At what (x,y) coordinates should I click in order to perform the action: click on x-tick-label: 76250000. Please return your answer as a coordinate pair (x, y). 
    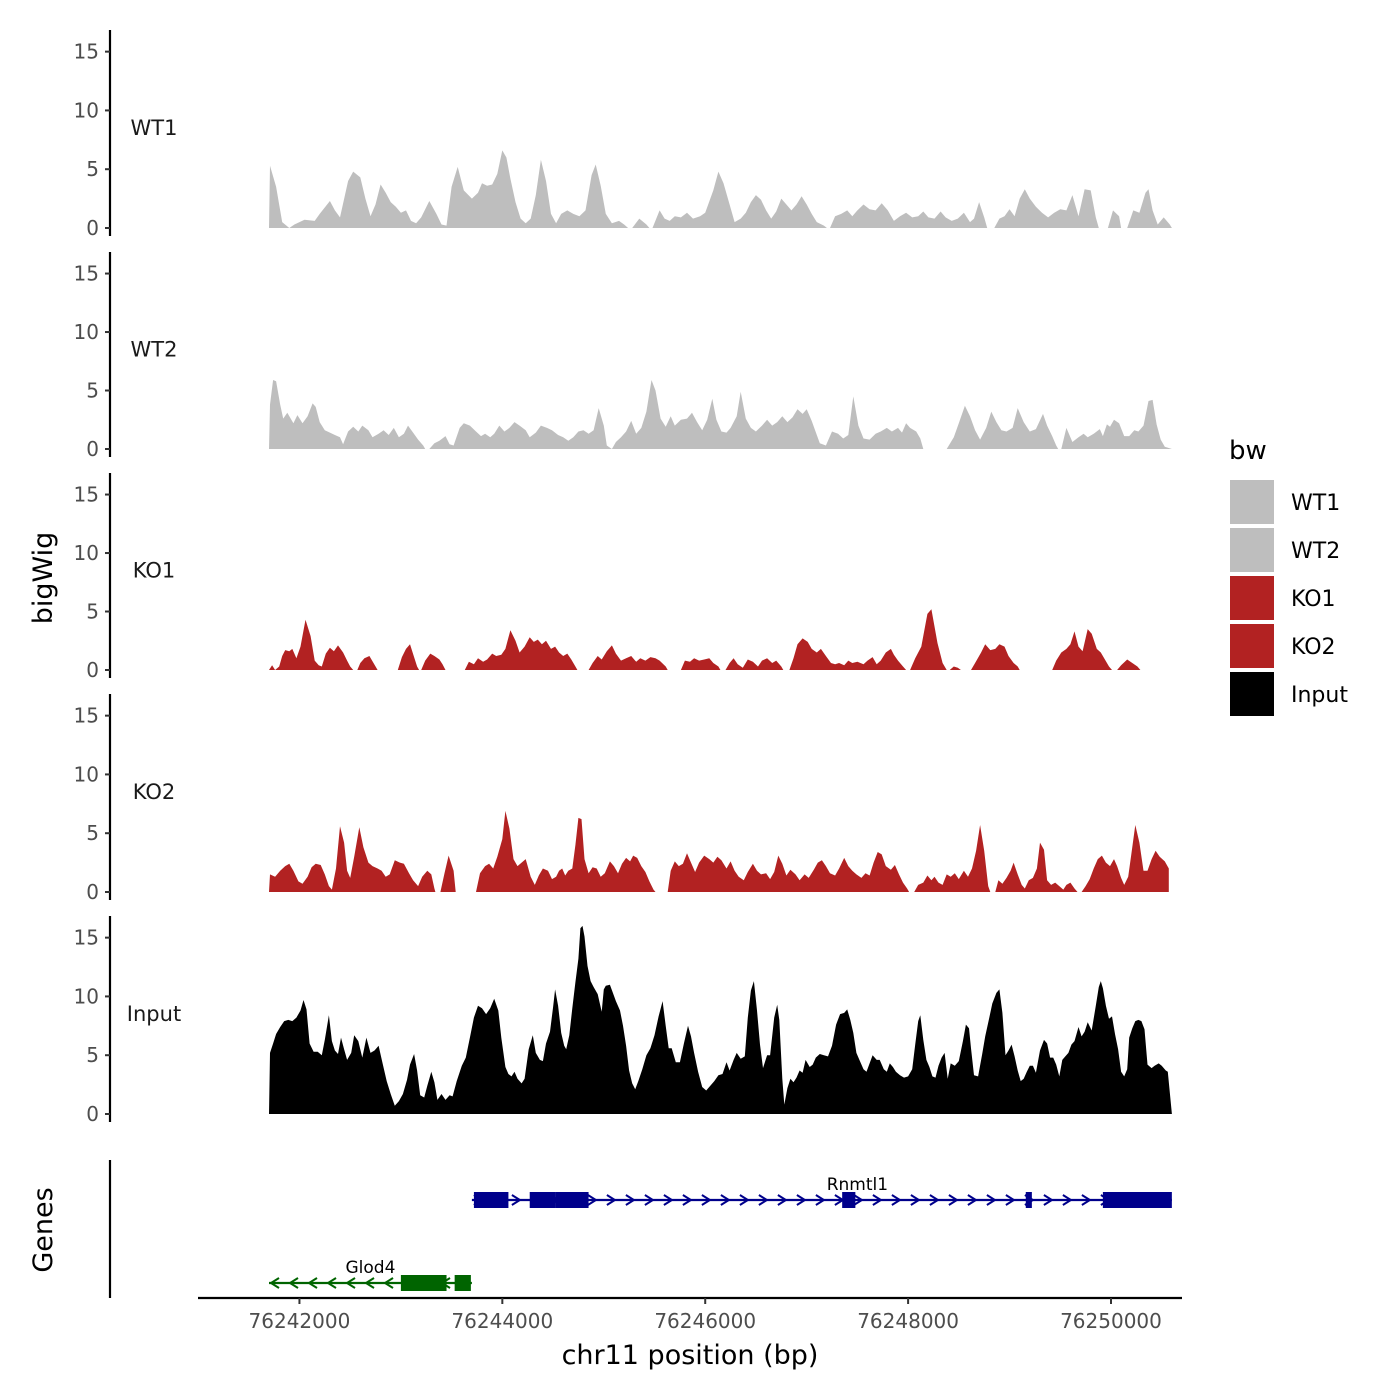
    Looking at the image, I should click on (1111, 1321).